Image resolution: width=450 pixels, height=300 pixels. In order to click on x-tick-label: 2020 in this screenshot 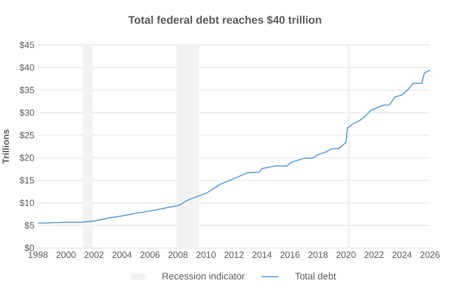, I will do `click(346, 255)`.